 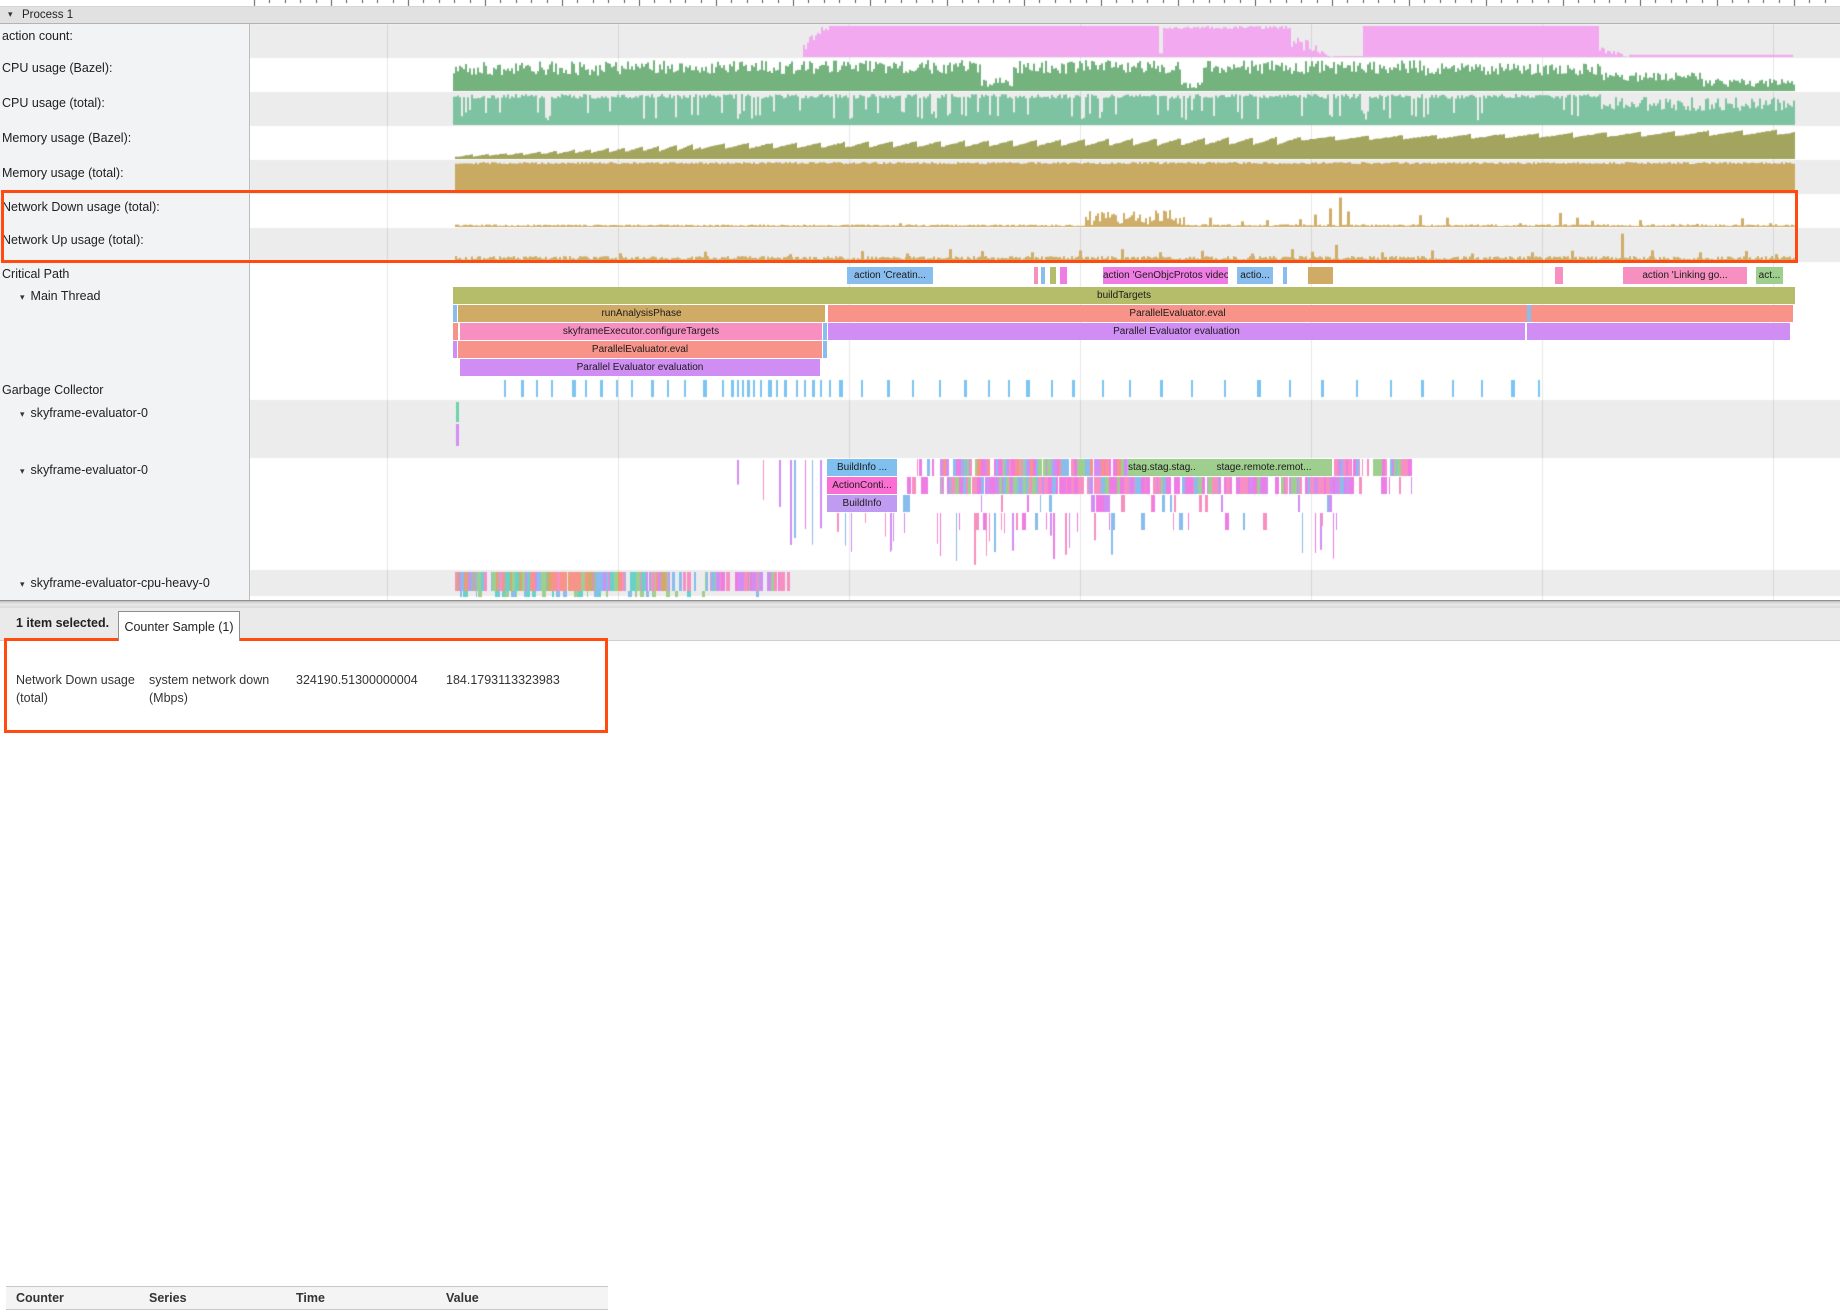 What do you see at coordinates (920, 604) in the screenshot?
I see `panel-splitter` at bounding box center [920, 604].